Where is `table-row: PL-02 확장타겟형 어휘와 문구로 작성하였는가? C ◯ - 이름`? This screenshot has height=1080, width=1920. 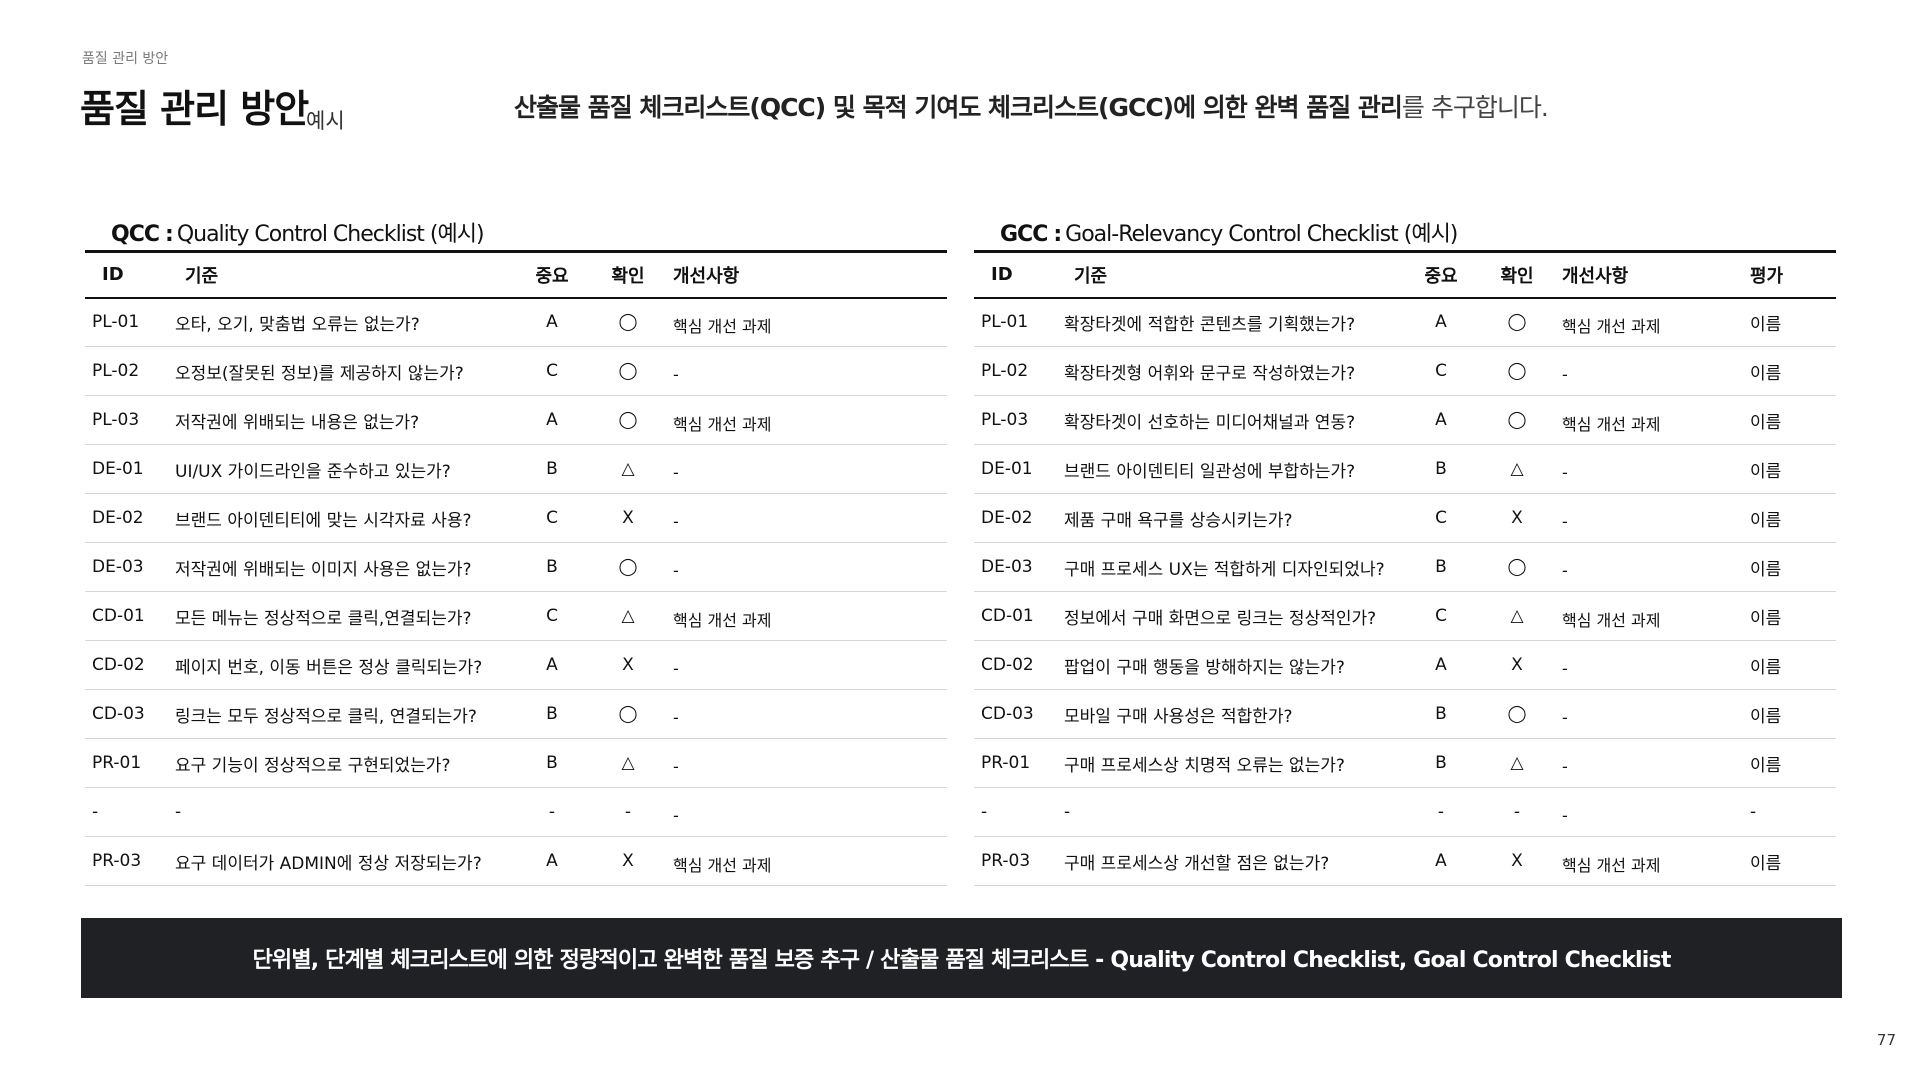 table-row: PL-02 확장타겟형 어휘와 문구로 작성하였는가? C ◯ - 이름 is located at coordinates (1405, 371).